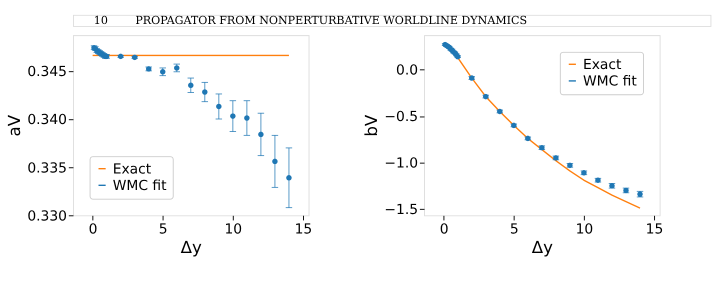 The height and width of the screenshot is (300, 716). Describe the element at coordinates (372, 125) in the screenshot. I see `y-axis-title: bV` at that location.